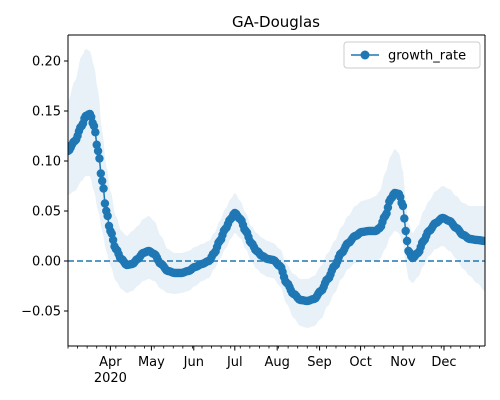 The width and height of the screenshot is (500, 400). What do you see at coordinates (360, 362) in the screenshot?
I see `x-tick-label: Oct` at bounding box center [360, 362].